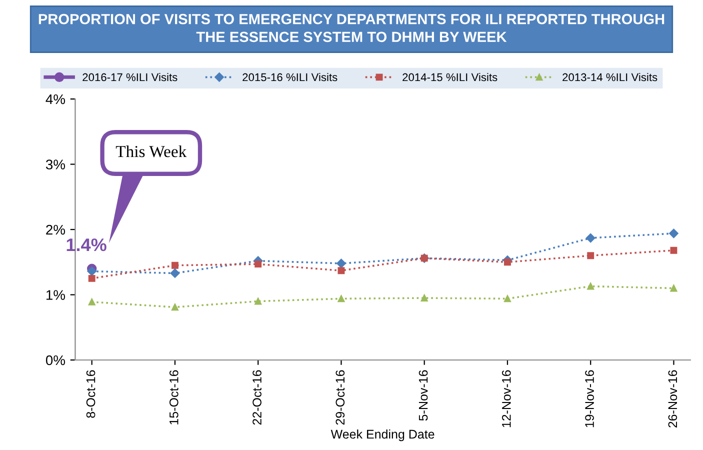 The width and height of the screenshot is (703, 450). I want to click on y-tick-label: 1%, so click(56, 295).